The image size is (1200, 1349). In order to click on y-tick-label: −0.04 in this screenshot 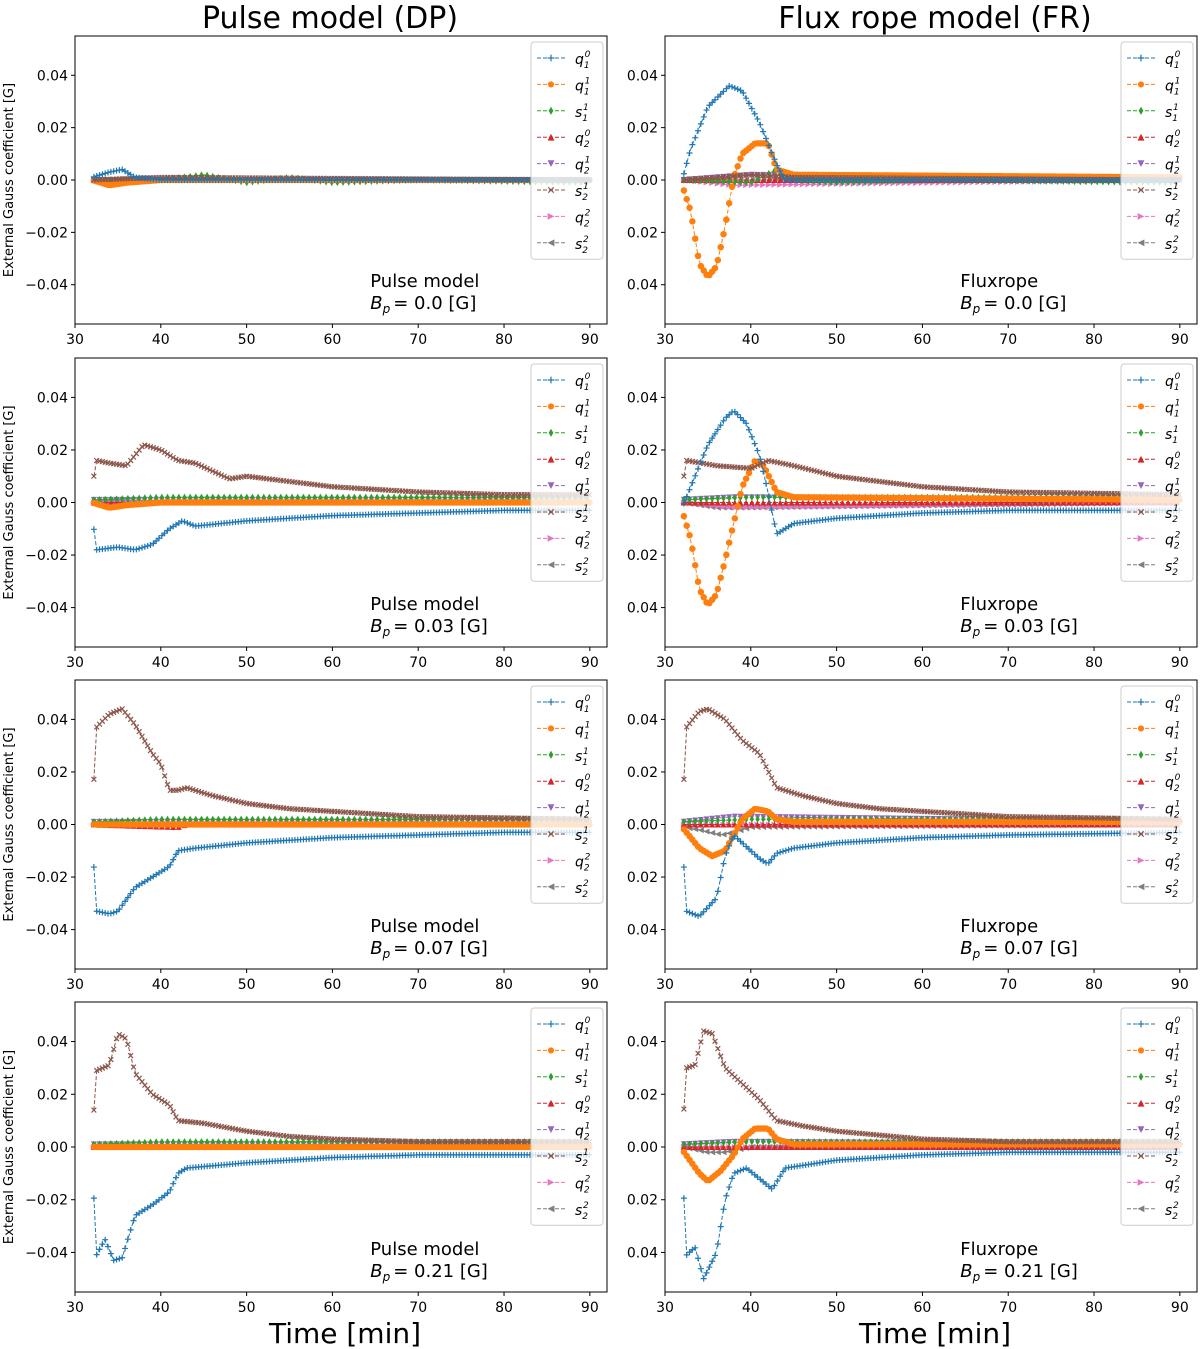, I will do `click(46, 286)`.